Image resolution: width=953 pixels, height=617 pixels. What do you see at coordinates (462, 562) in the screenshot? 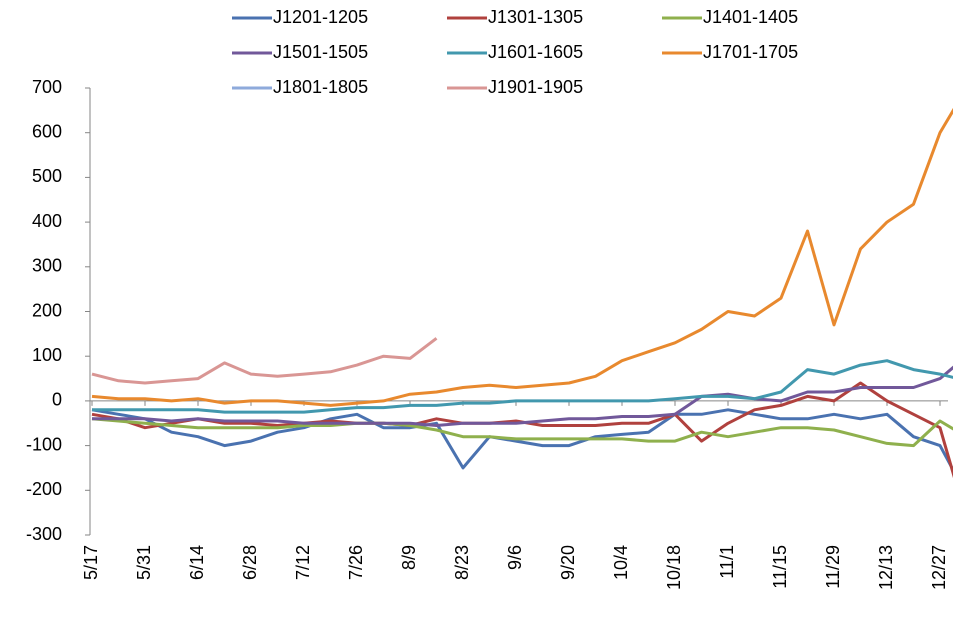
I see `x-tick-label: 8/23` at bounding box center [462, 562].